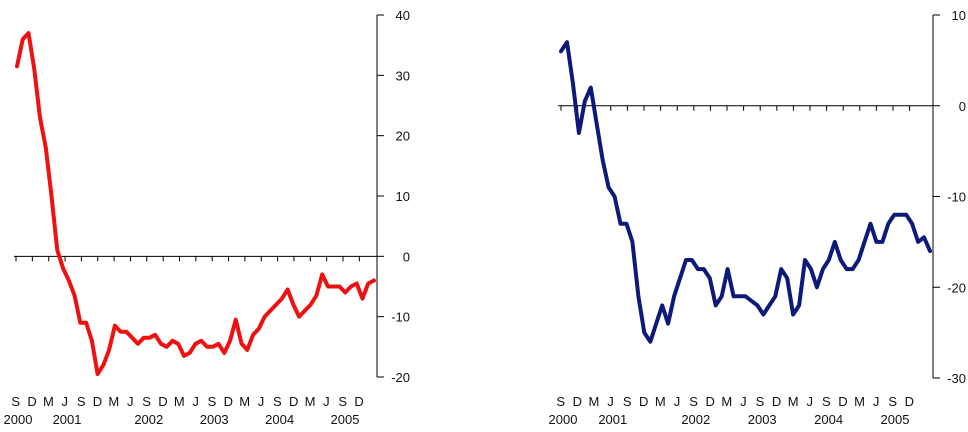 The height and width of the screenshot is (432, 968). Describe the element at coordinates (403, 136) in the screenshot. I see `y-tick-label: 20` at that location.